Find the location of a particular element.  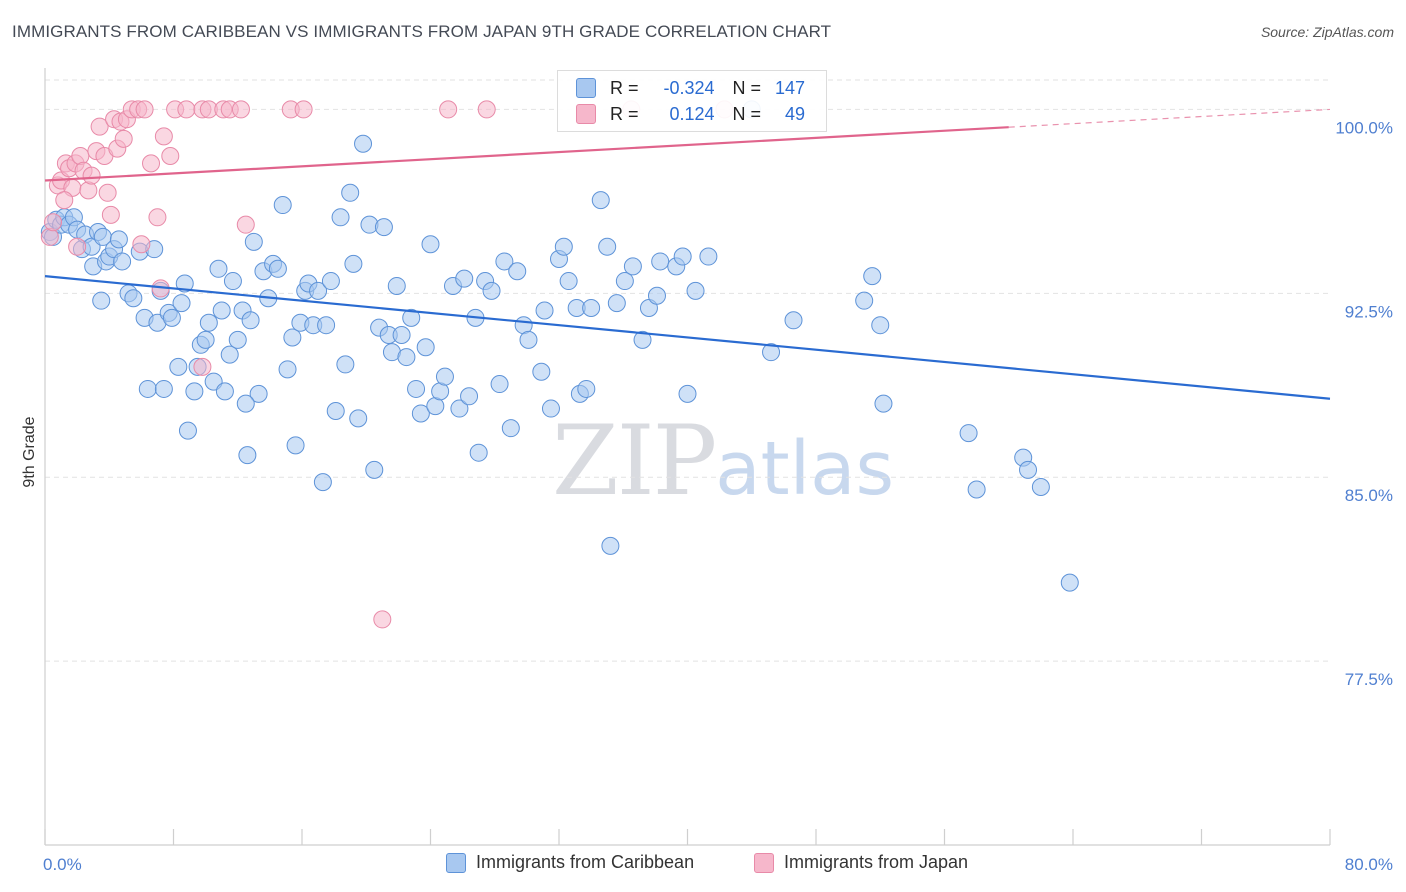

caribbean-r-label: R = is located at coordinates (624, 87).